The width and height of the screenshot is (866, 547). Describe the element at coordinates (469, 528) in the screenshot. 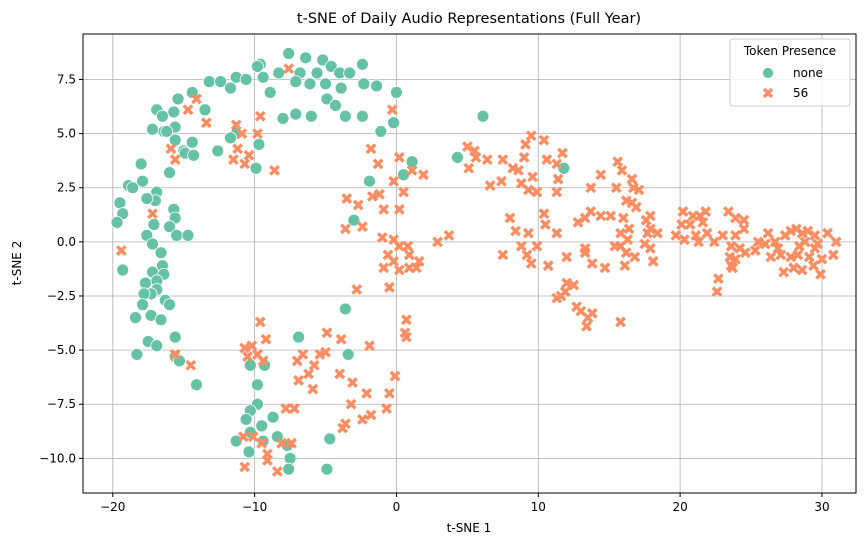

I see `x-axis-label: t-SNE 1` at that location.